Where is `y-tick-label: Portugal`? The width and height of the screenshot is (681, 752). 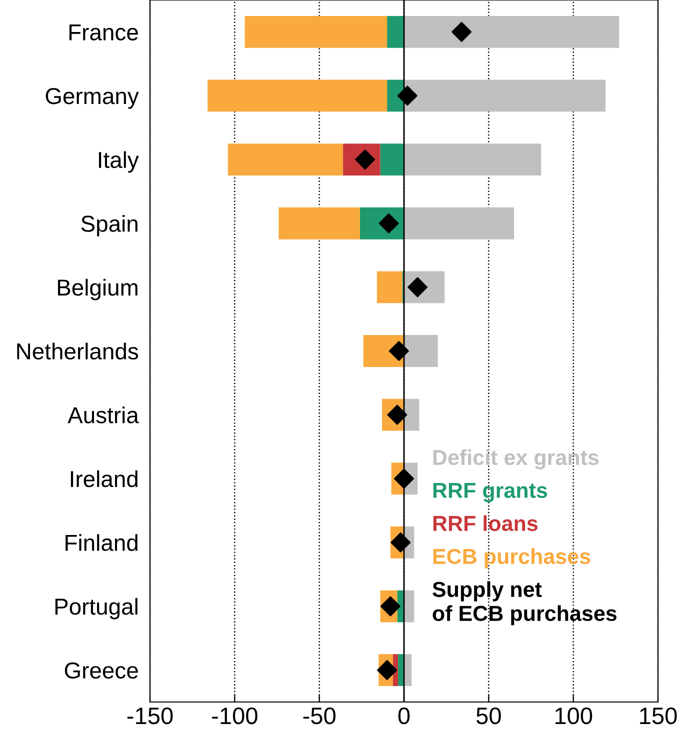
y-tick-label: Portugal is located at coordinates (96, 609).